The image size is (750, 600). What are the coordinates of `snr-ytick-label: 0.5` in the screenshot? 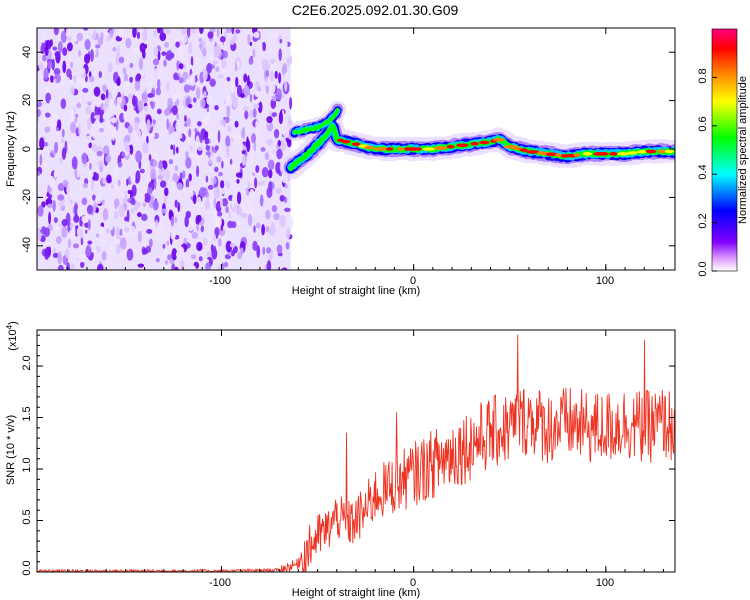 It's located at (27, 516).